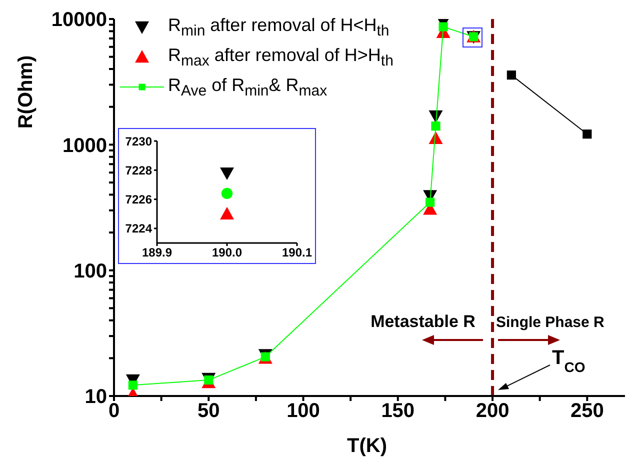  What do you see at coordinates (248, 87) in the screenshot?
I see `legend-label: R$_{Ave}$ of R$_{min}$& R$_{max}$` at bounding box center [248, 87].